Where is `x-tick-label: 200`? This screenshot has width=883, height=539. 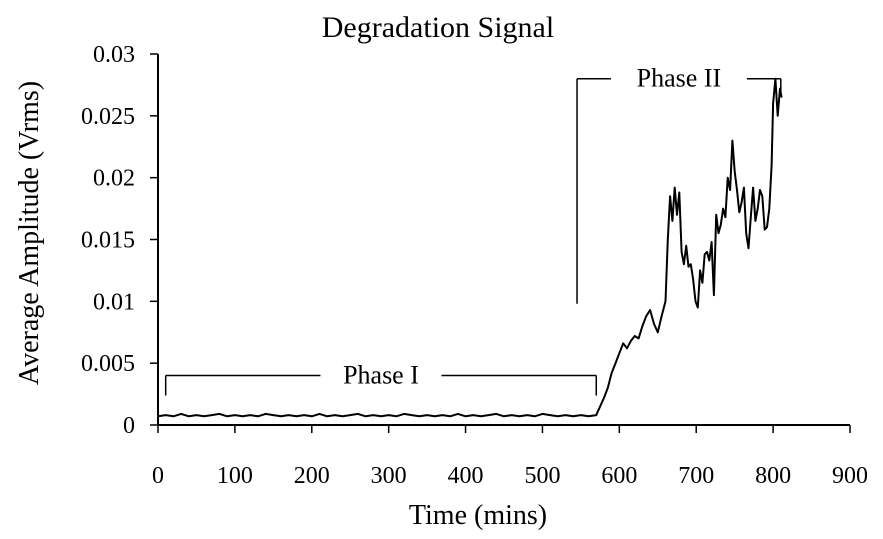 x-tick-label: 200 is located at coordinates (312, 476).